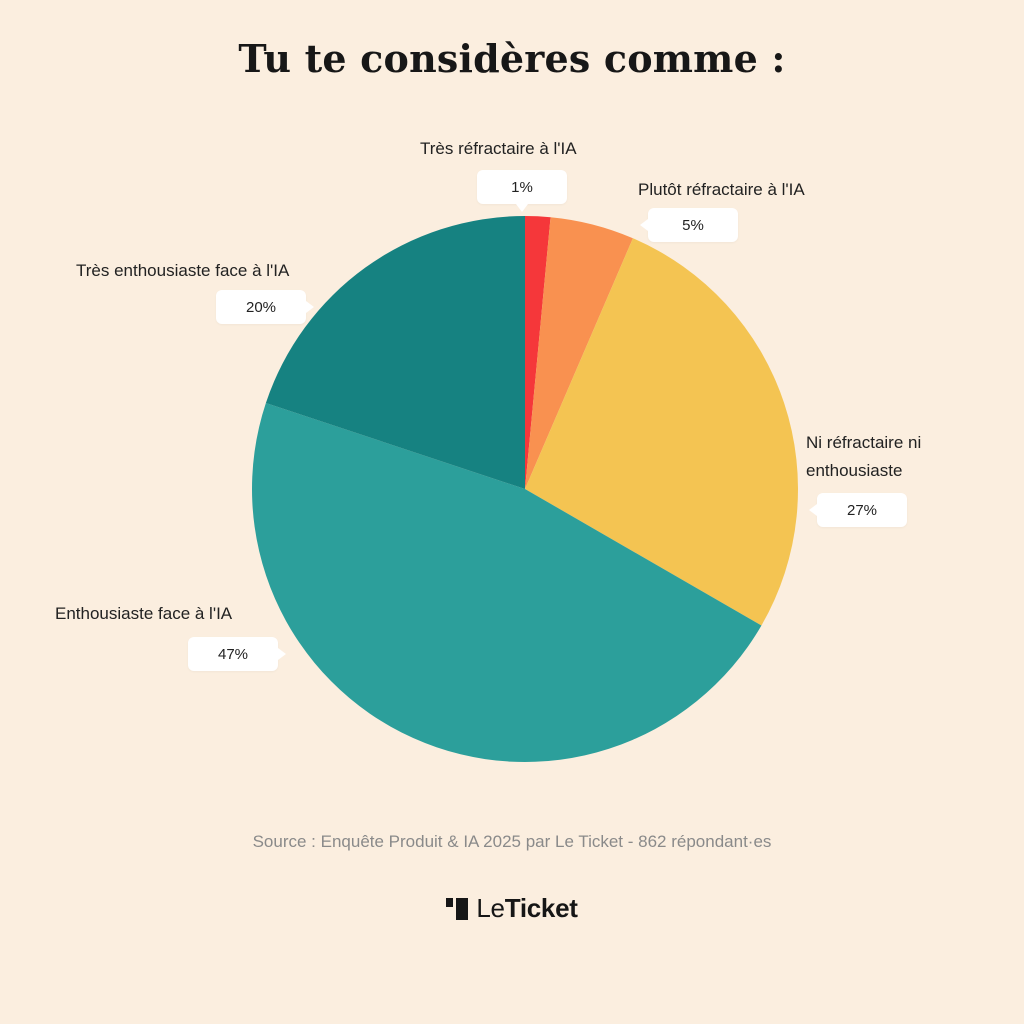  I want to click on brand-logo: LeTicket, so click(512, 908).